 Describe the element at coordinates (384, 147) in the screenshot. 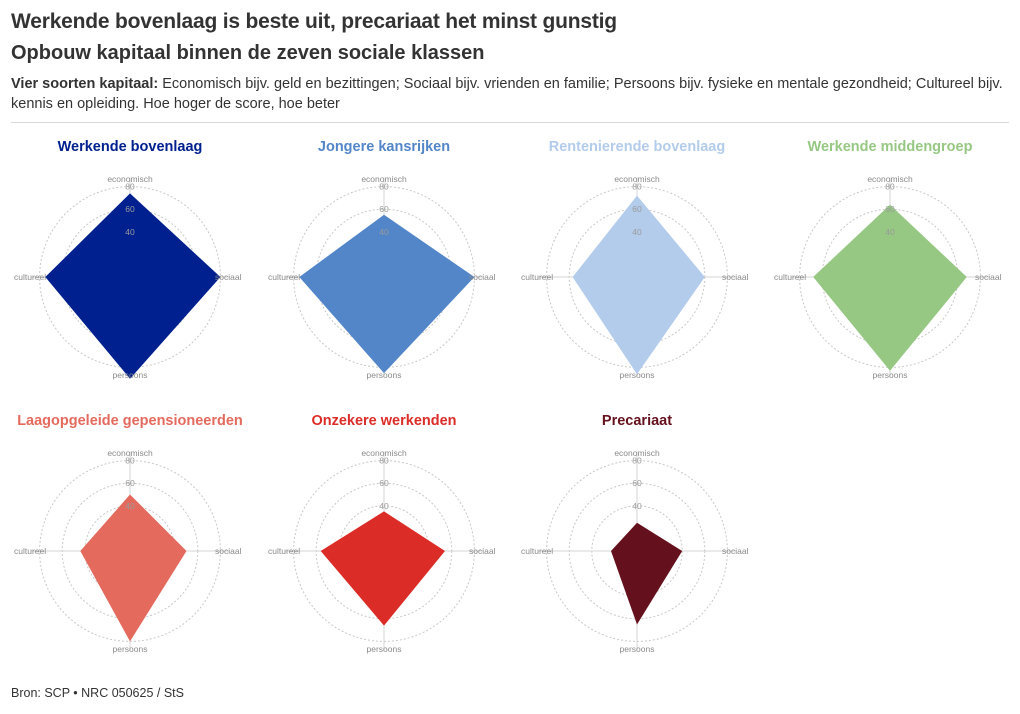

I see `radar-title: Jongere kansrijken` at that location.